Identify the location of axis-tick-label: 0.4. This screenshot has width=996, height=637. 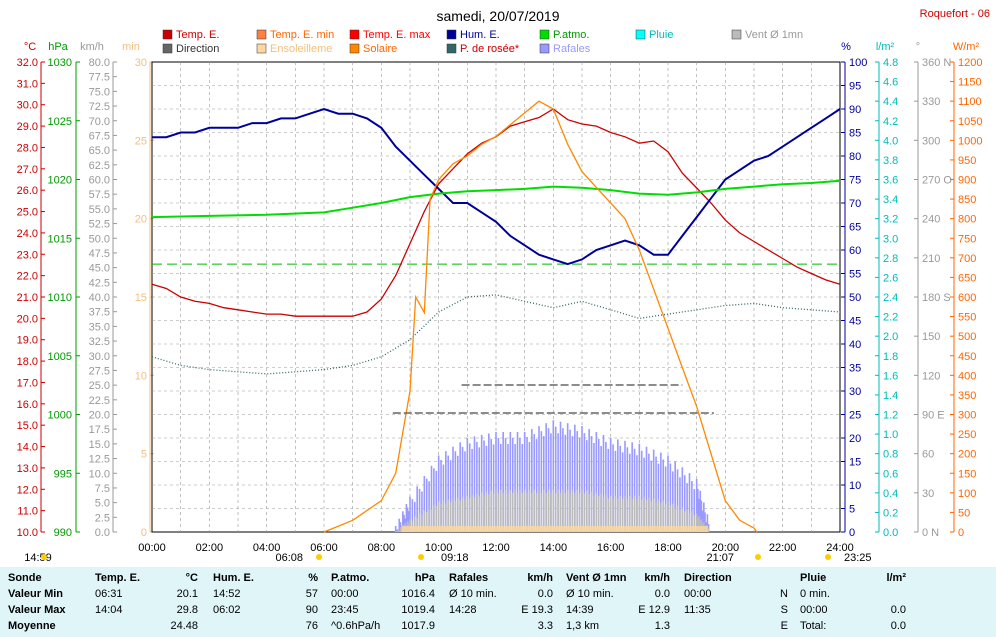
(890, 494).